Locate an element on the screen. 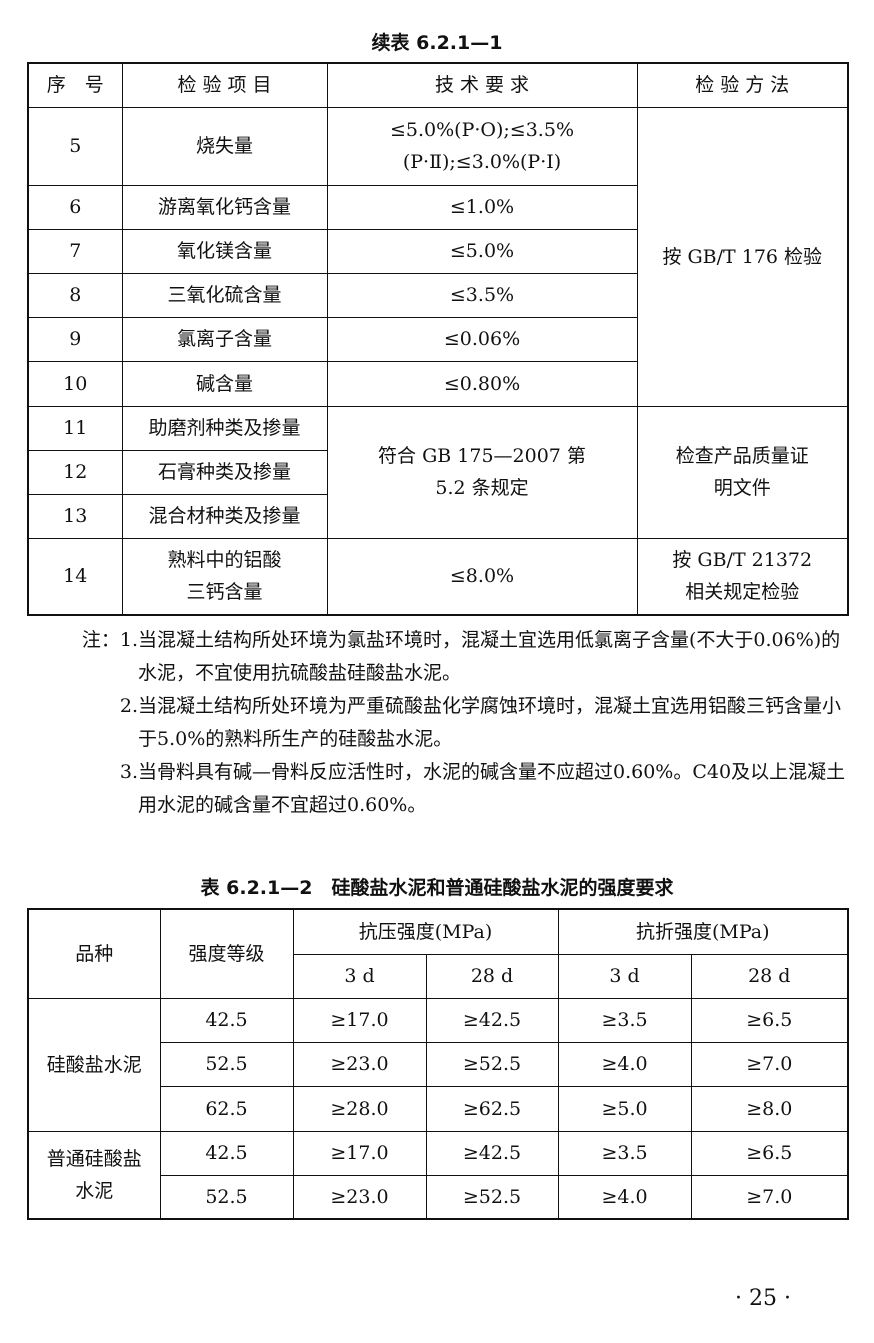 This screenshot has width=874, height=1343. cell: 符合 GB 175—2007 第 5.2 条规定 is located at coordinates (482, 472).